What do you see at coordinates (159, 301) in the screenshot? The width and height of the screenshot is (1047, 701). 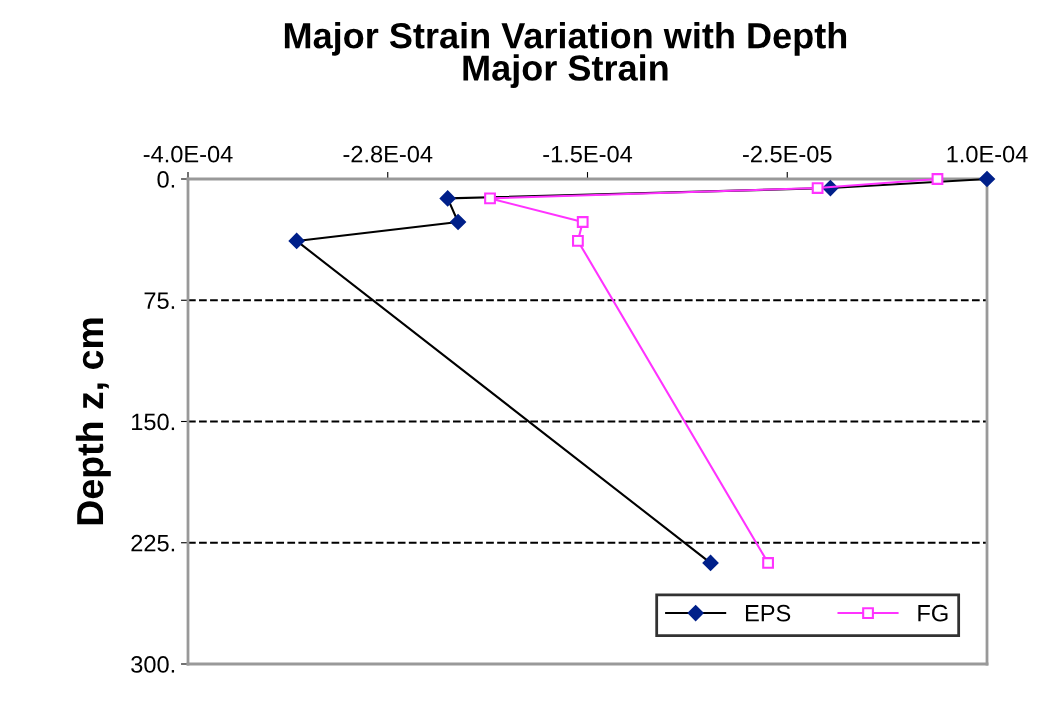 I see `y-tick-label: 75.` at bounding box center [159, 301].